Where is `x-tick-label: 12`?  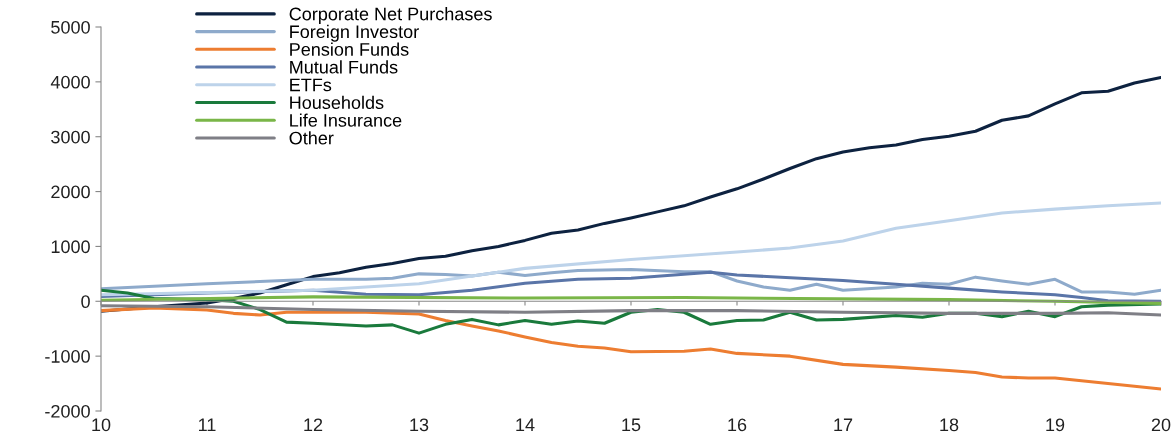
x-tick-label: 12 is located at coordinates (313, 425).